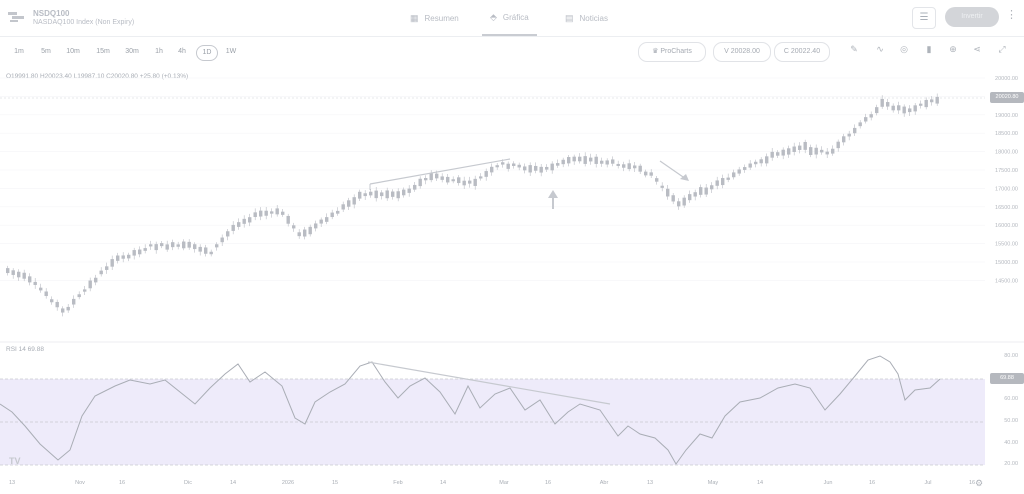  Describe the element at coordinates (489, 383) in the screenshot. I see `rsi-trendline` at that location.